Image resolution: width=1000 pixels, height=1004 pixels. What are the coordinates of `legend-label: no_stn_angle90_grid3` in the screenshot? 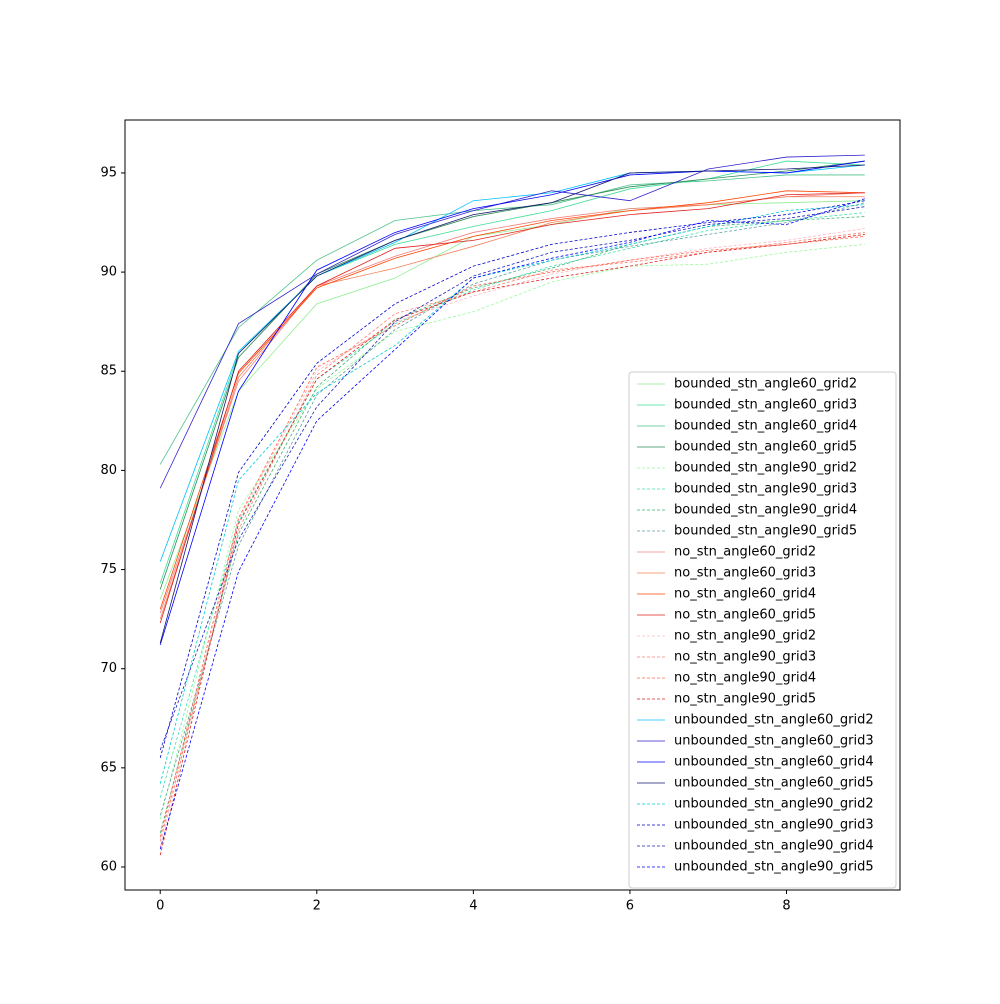 It's located at (745, 657).